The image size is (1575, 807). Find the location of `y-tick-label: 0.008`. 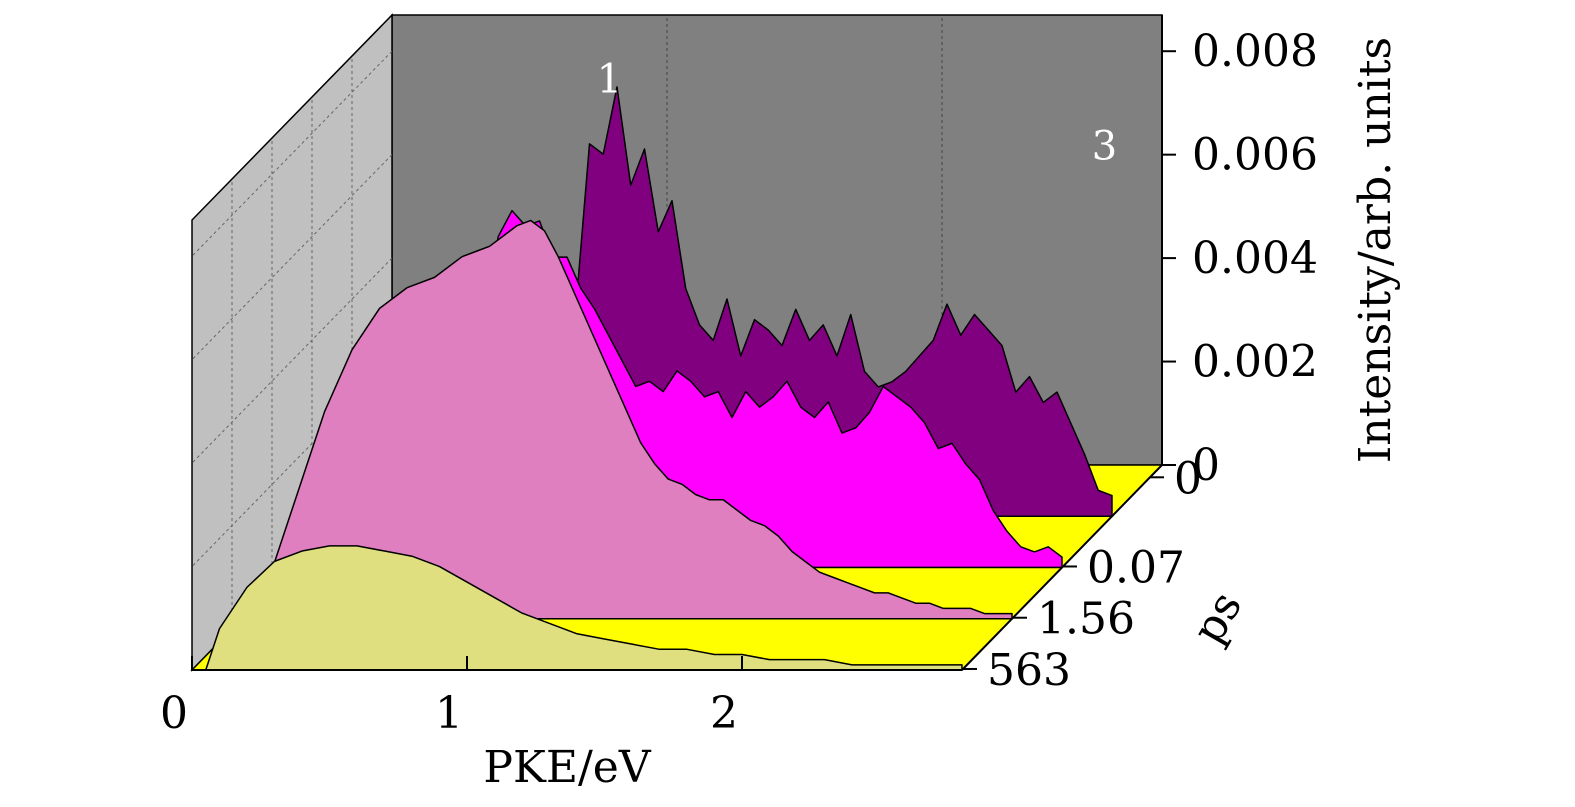

y-tick-label: 0.008 is located at coordinates (1255, 51).